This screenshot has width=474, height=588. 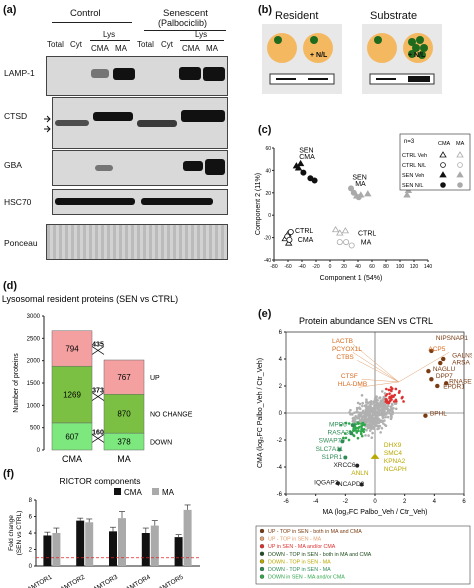 I want to click on pca-legend-row: SEN Veh, so click(x=413, y=176).